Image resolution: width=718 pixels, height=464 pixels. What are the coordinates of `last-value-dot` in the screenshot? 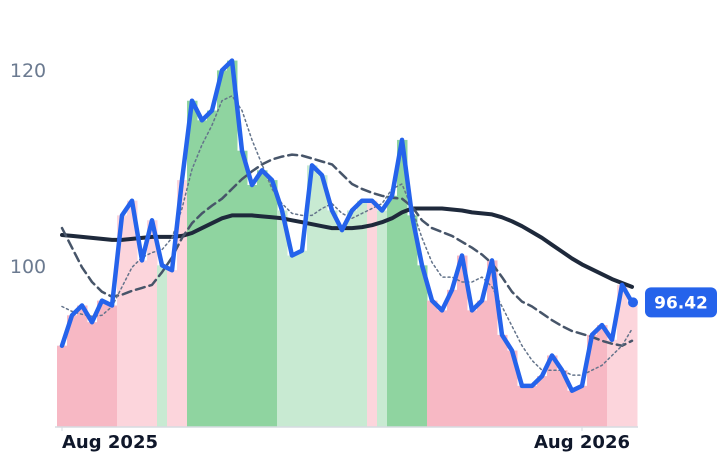 It's located at (633, 302).